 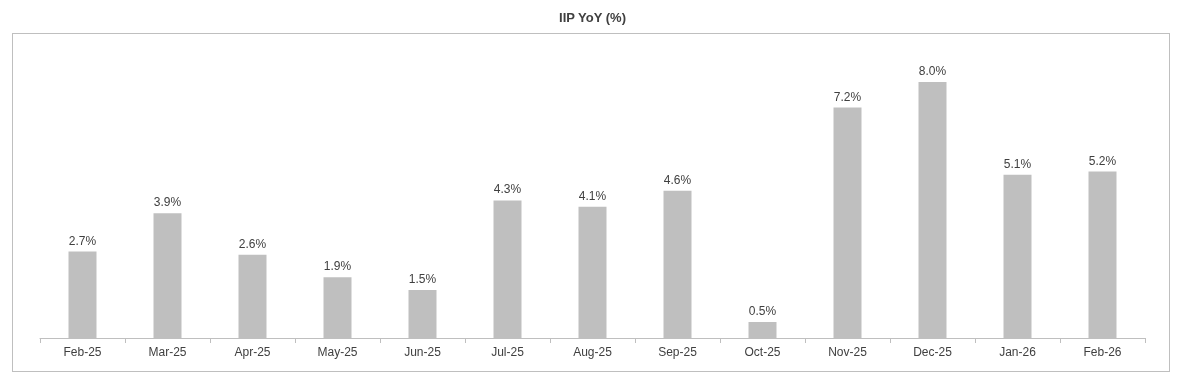 I want to click on data-label: 4.3%, so click(x=507, y=189).